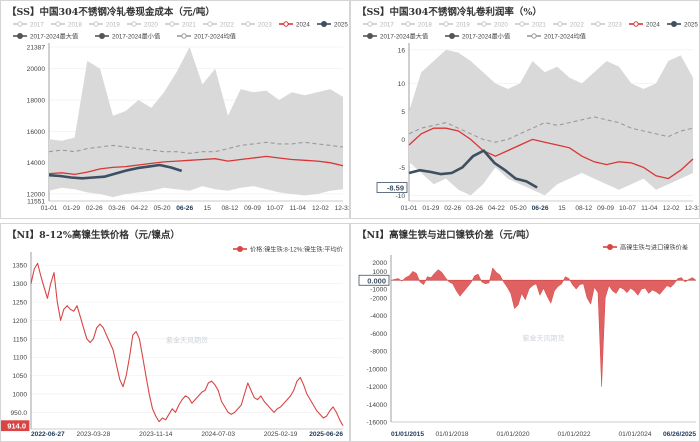  Describe the element at coordinates (196, 122) in the screenshot. I see `range-band-max-min` at that location.